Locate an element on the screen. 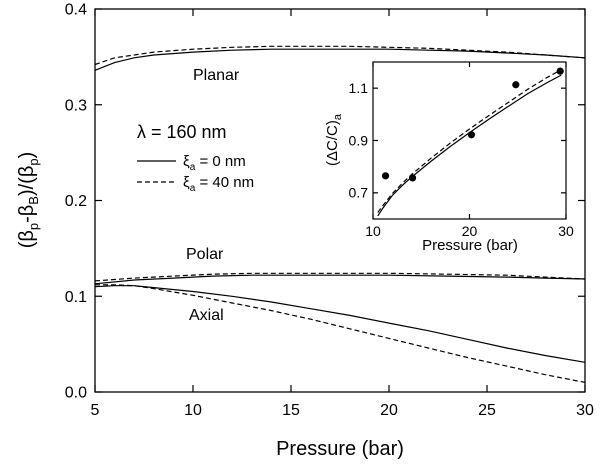 The width and height of the screenshot is (611, 465). polar-curve-label: Polar is located at coordinates (205, 254).